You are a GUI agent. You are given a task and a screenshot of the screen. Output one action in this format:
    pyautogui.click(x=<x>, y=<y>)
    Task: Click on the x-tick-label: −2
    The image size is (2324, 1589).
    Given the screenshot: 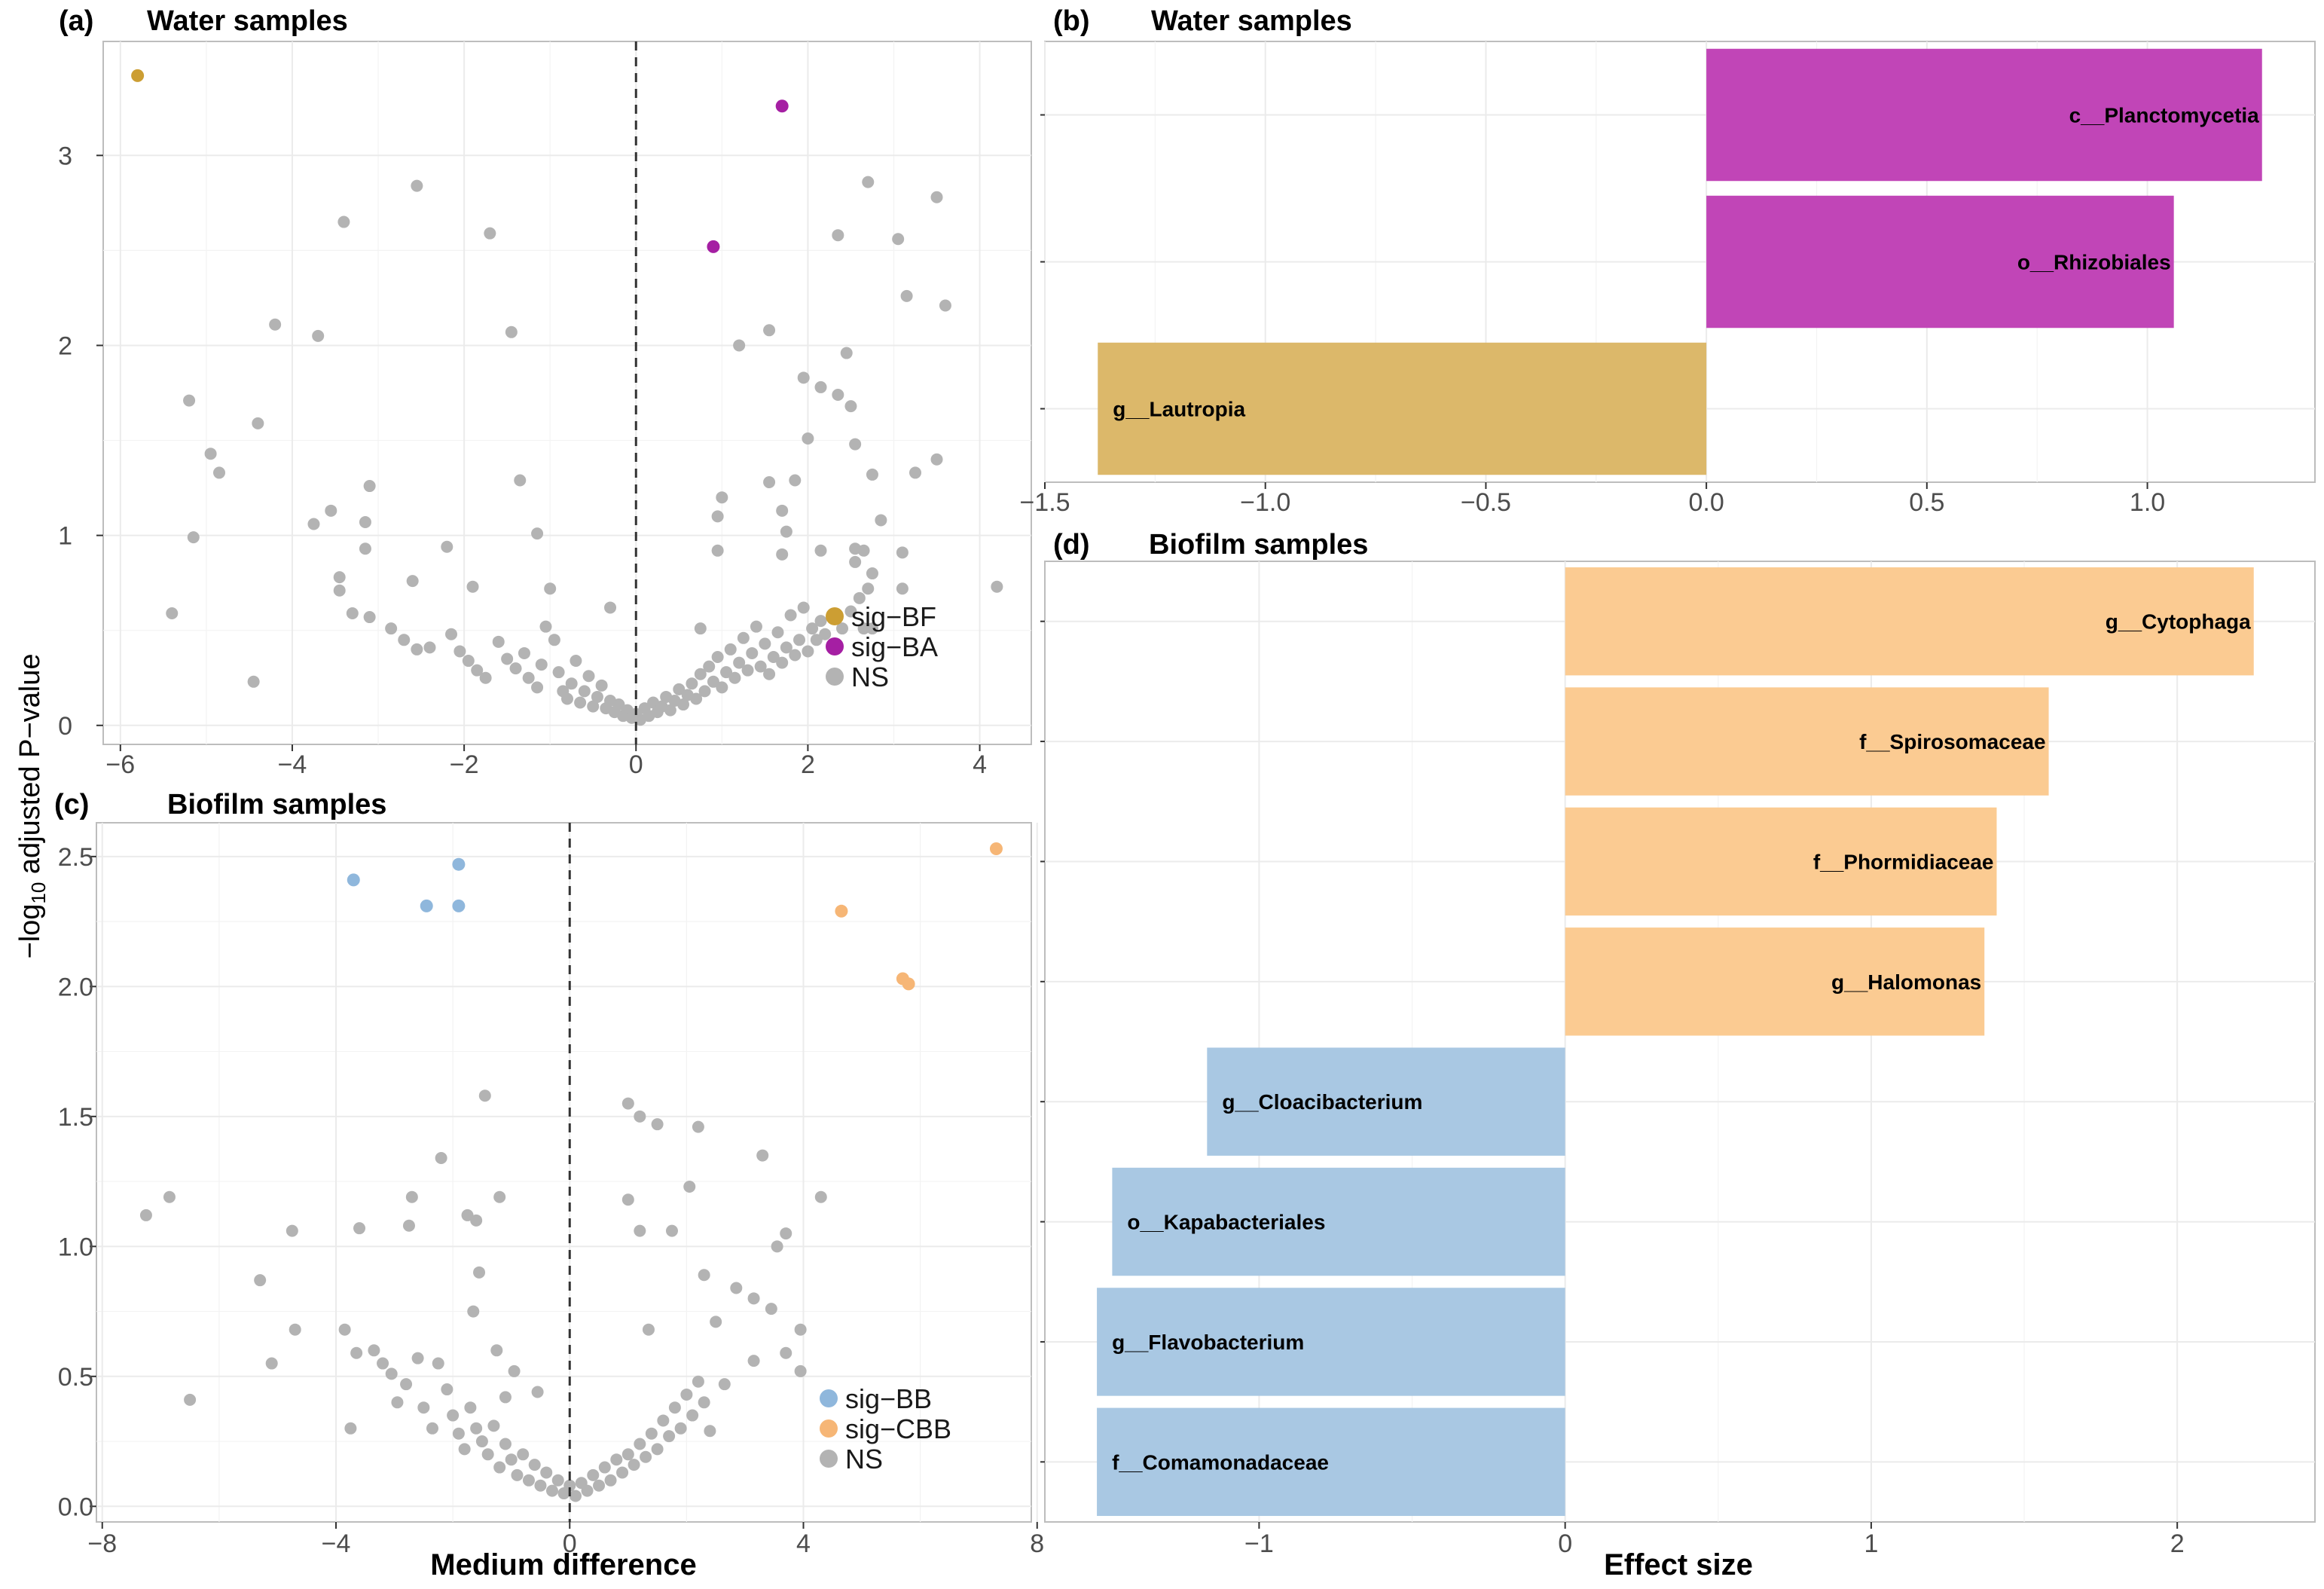 What is the action you would take?
    pyautogui.click(x=465, y=764)
    